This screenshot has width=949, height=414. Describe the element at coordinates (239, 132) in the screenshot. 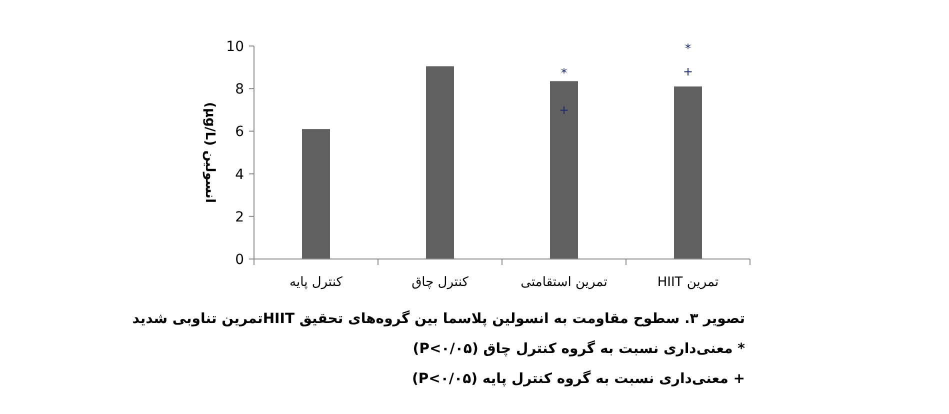

I see `y-tick-label: 6` at that location.